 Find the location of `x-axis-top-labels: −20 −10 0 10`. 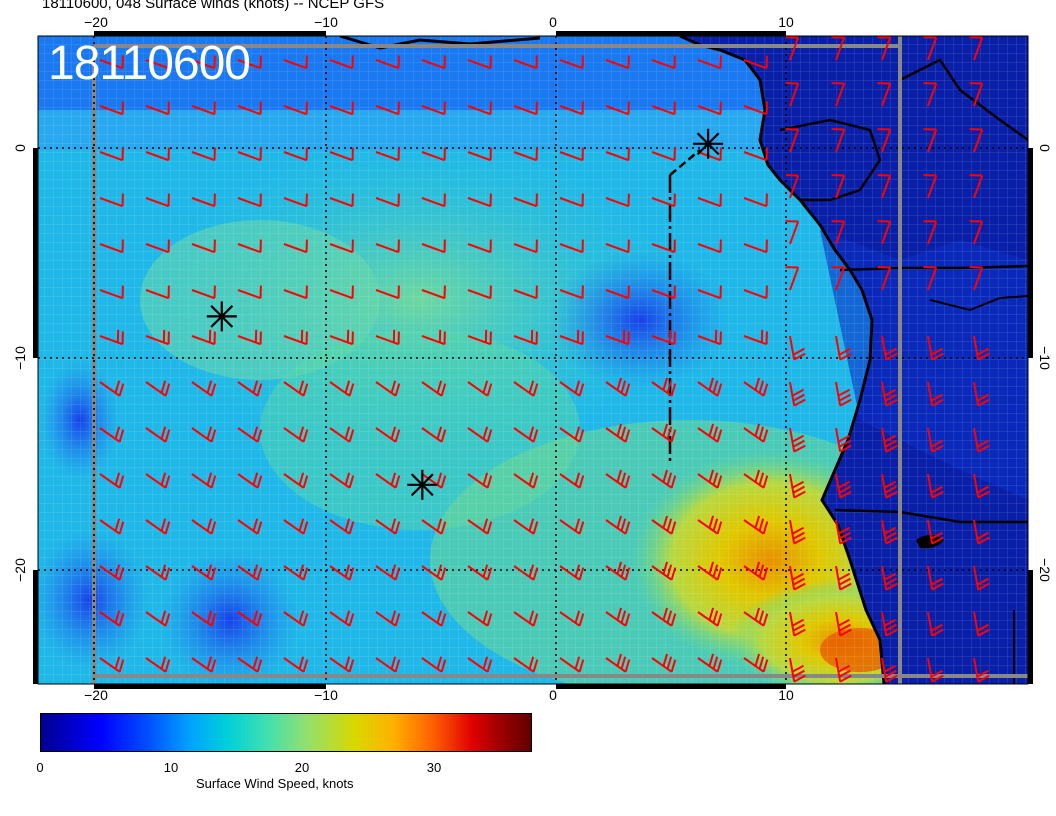

x-axis-top-labels: −20 −10 0 10 is located at coordinates (439, 22).